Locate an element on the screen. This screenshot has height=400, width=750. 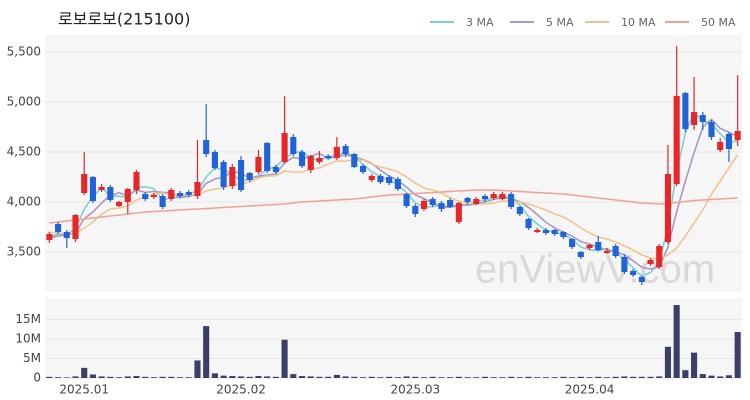
y-tick-label: 3,500 is located at coordinates (24, 252).